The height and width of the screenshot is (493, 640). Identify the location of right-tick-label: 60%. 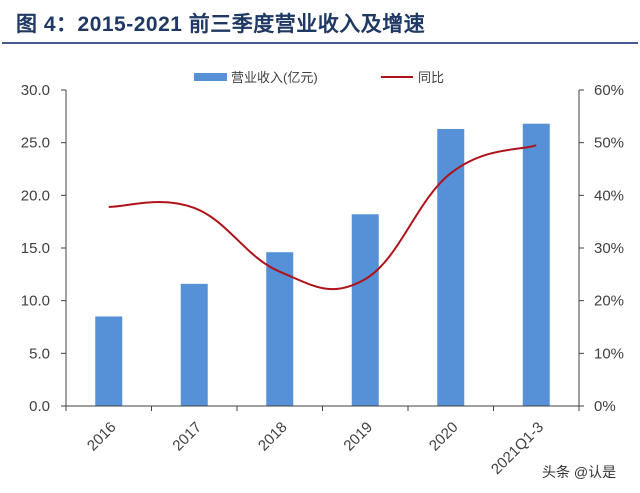
(609, 90).